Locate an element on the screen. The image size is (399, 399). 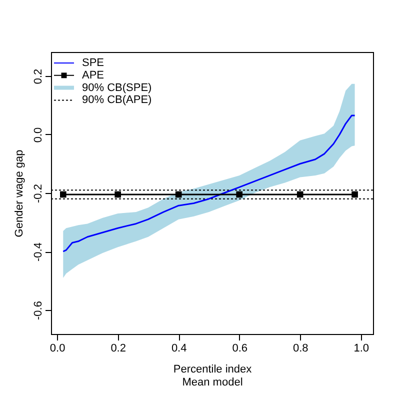
legend-label: SPE is located at coordinates (93, 63).